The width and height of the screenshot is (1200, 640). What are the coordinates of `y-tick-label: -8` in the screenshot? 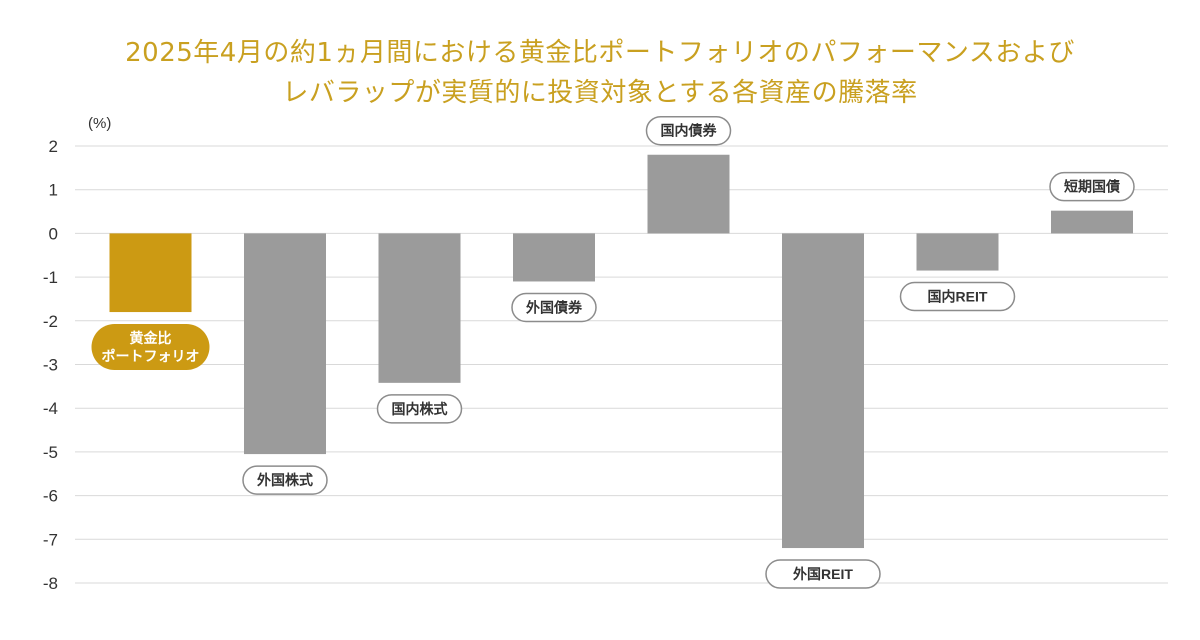 It's located at (50, 583).